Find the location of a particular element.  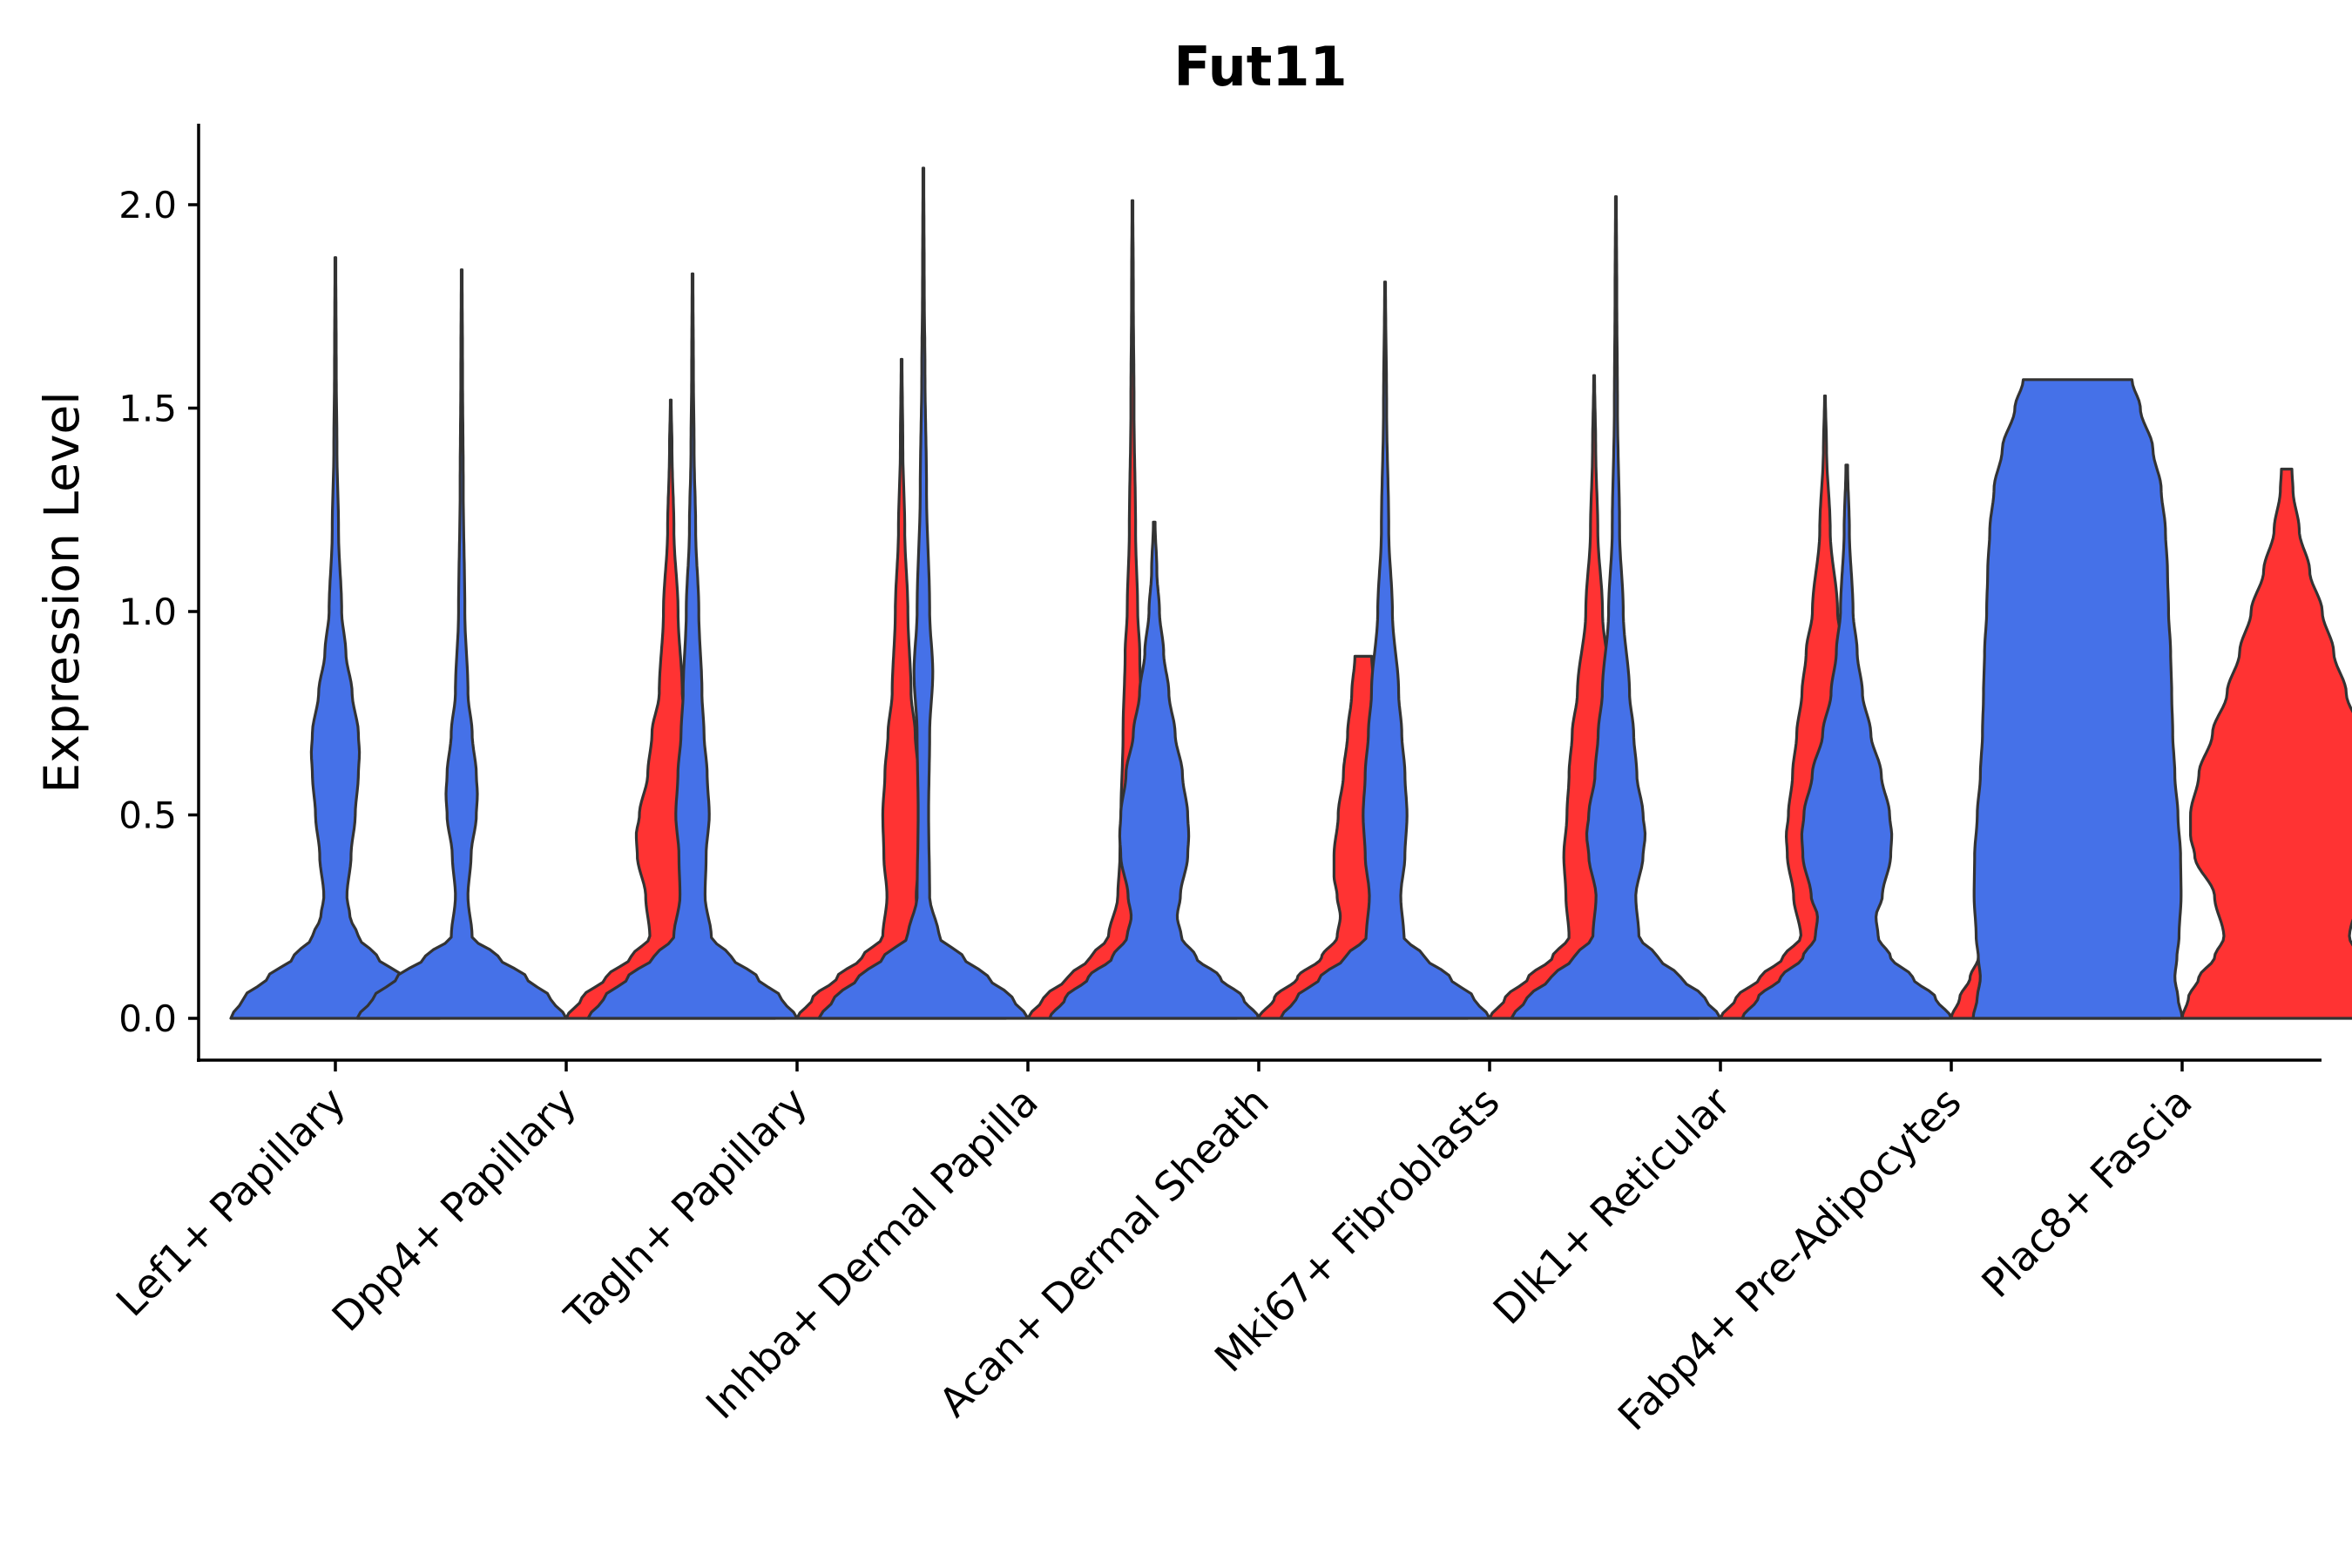

x-tick-label: Lef1+ Papillary is located at coordinates (231, 1202).